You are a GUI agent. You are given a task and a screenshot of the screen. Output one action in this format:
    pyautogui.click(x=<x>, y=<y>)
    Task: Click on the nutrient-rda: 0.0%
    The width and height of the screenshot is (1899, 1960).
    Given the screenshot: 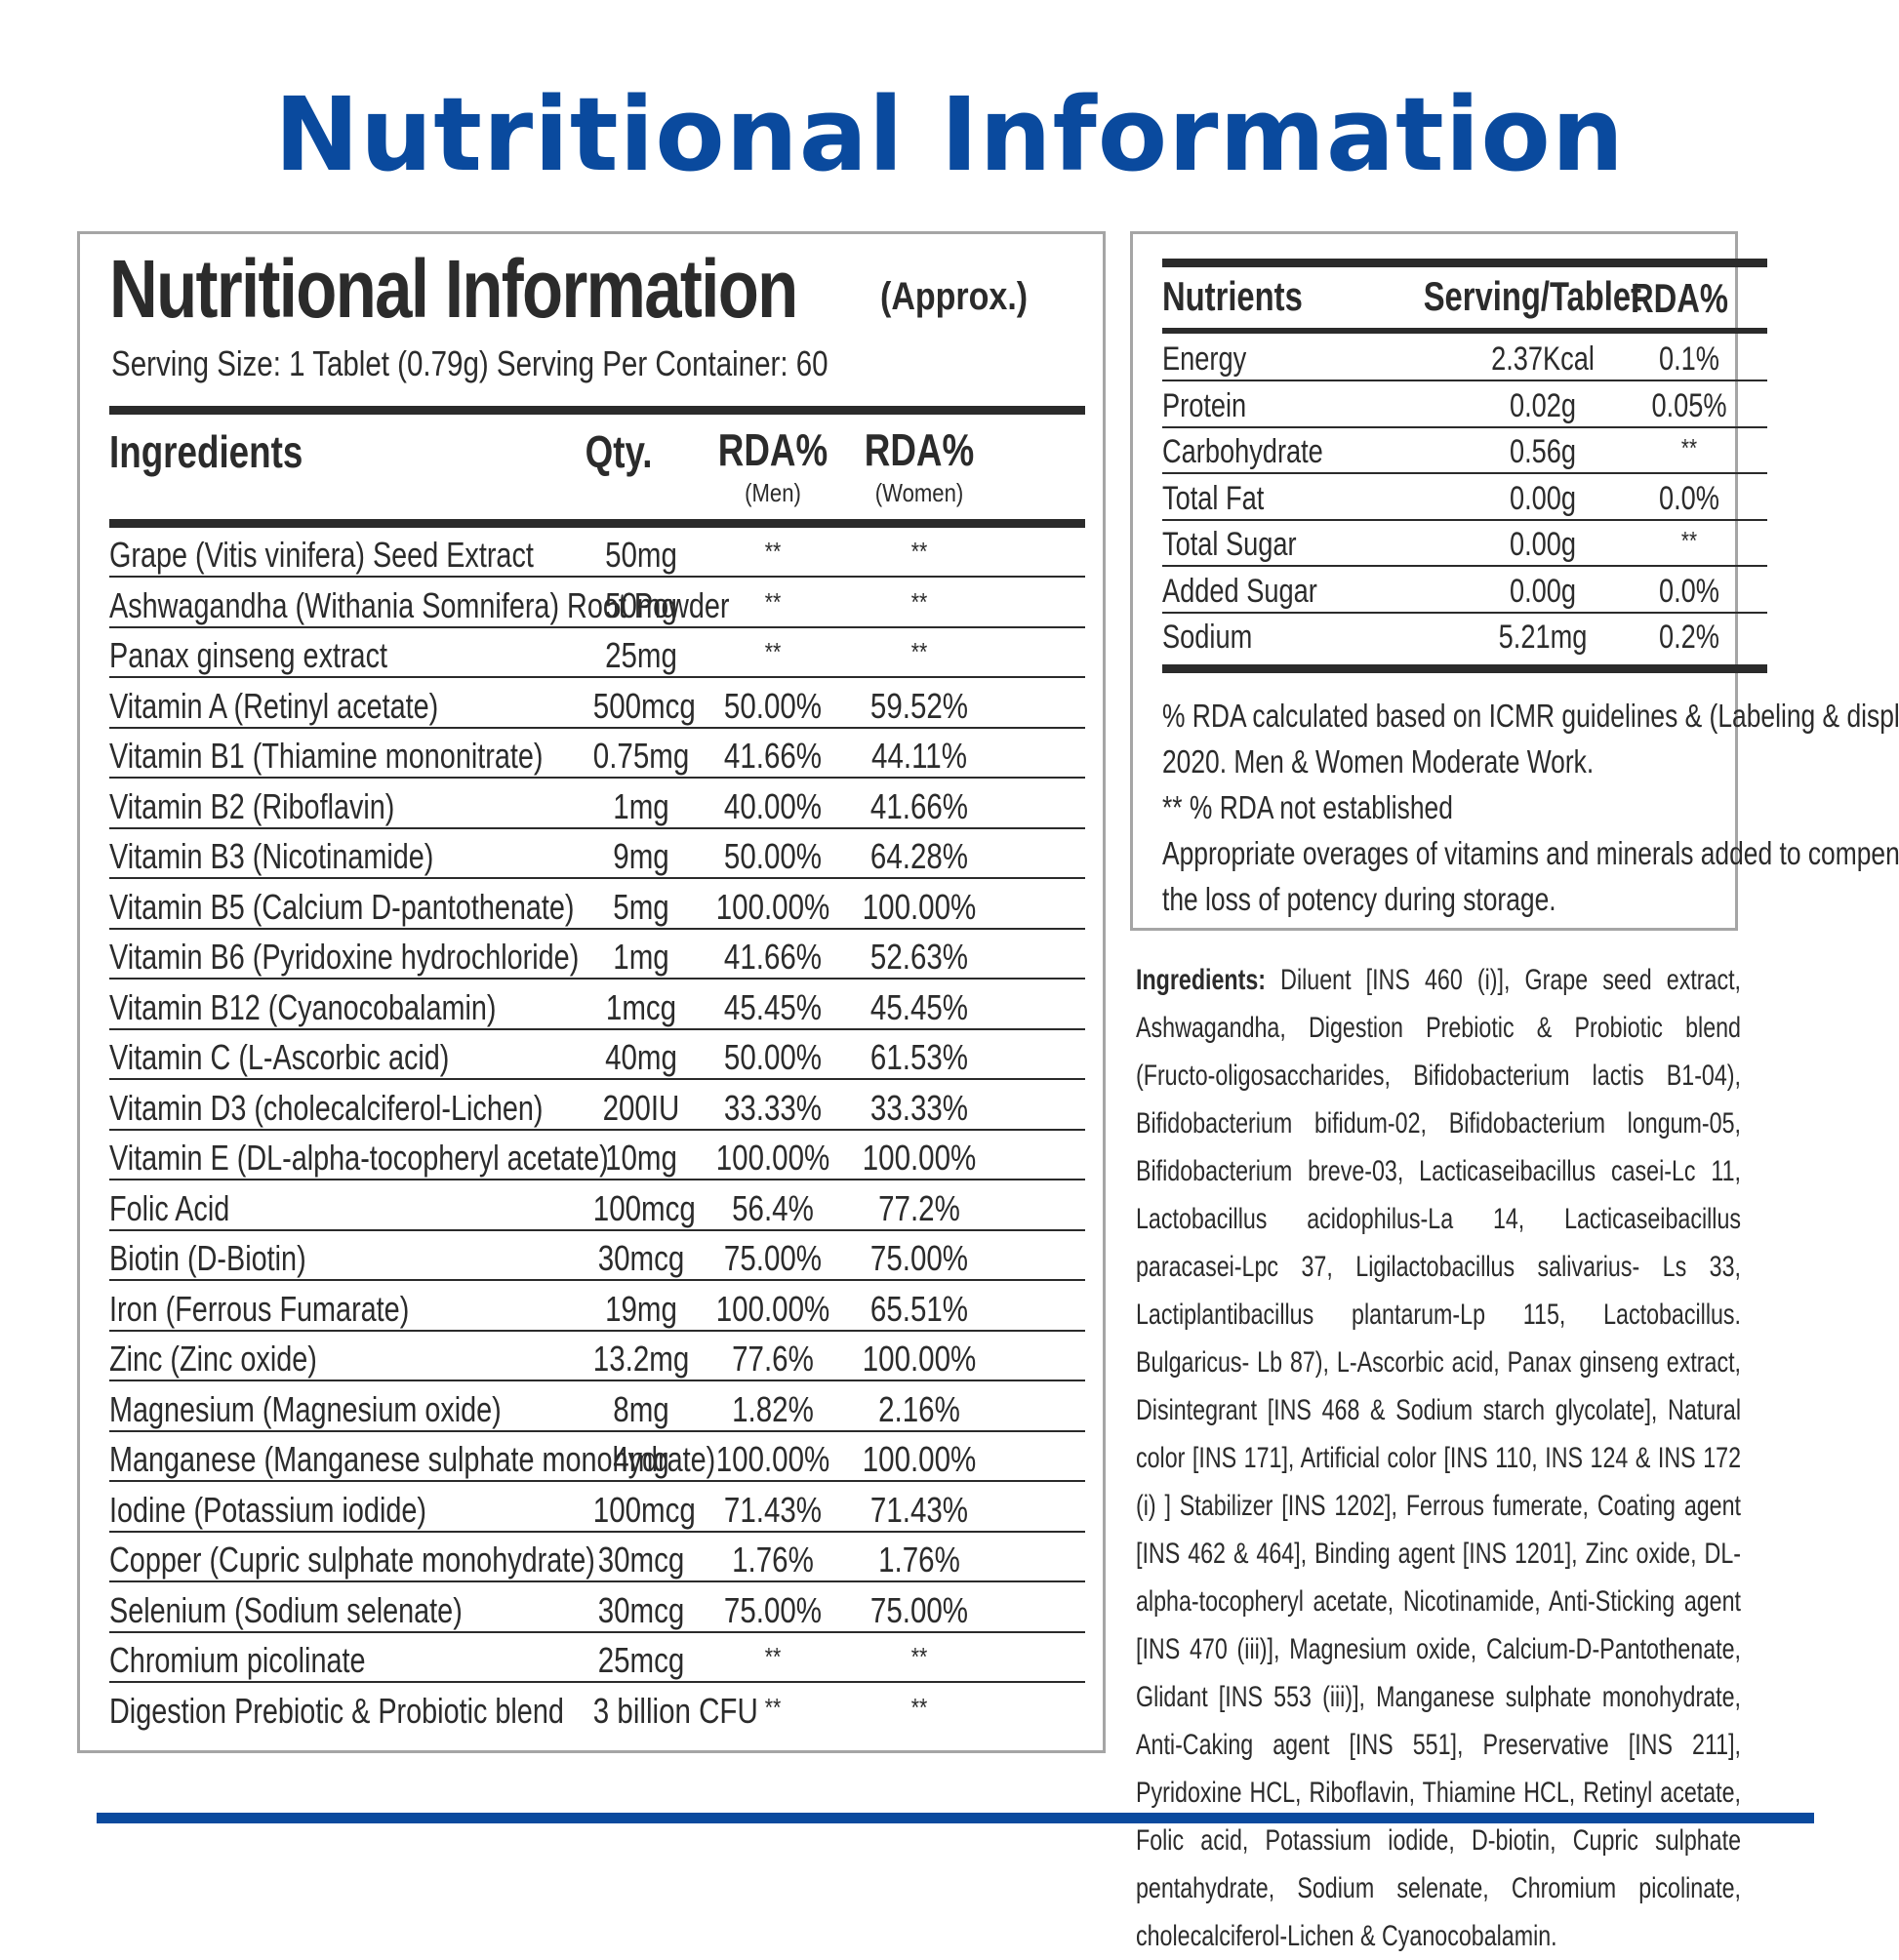 What is the action you would take?
    pyautogui.click(x=1689, y=498)
    